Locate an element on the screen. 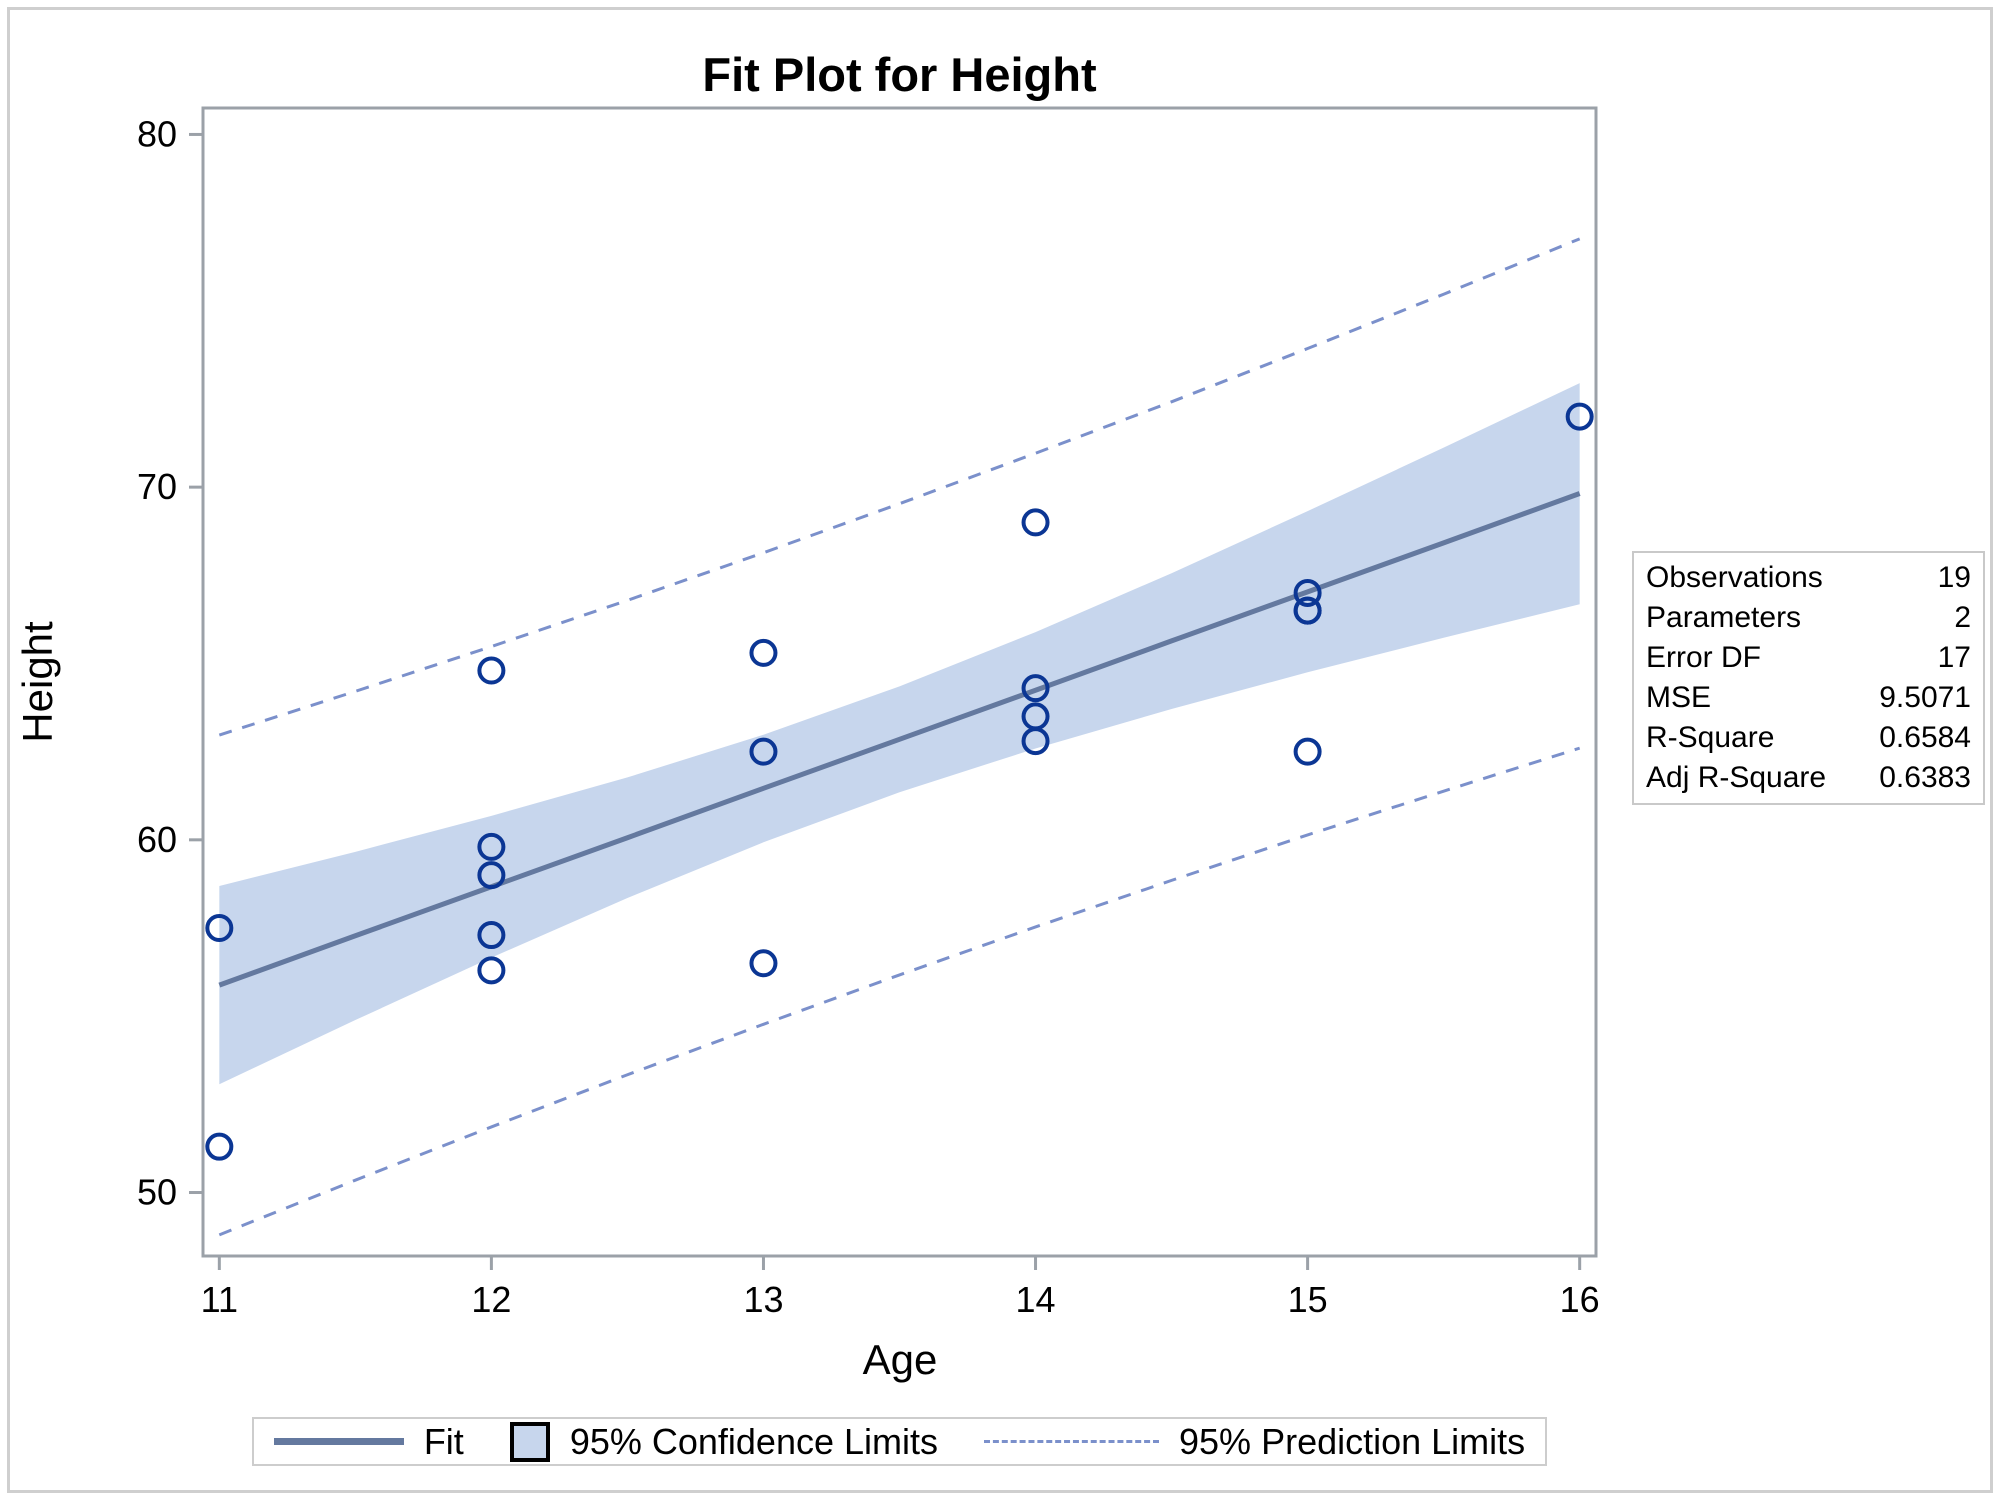  legend-label-confidence: 95% Confidence Limits is located at coordinates (754, 1441).